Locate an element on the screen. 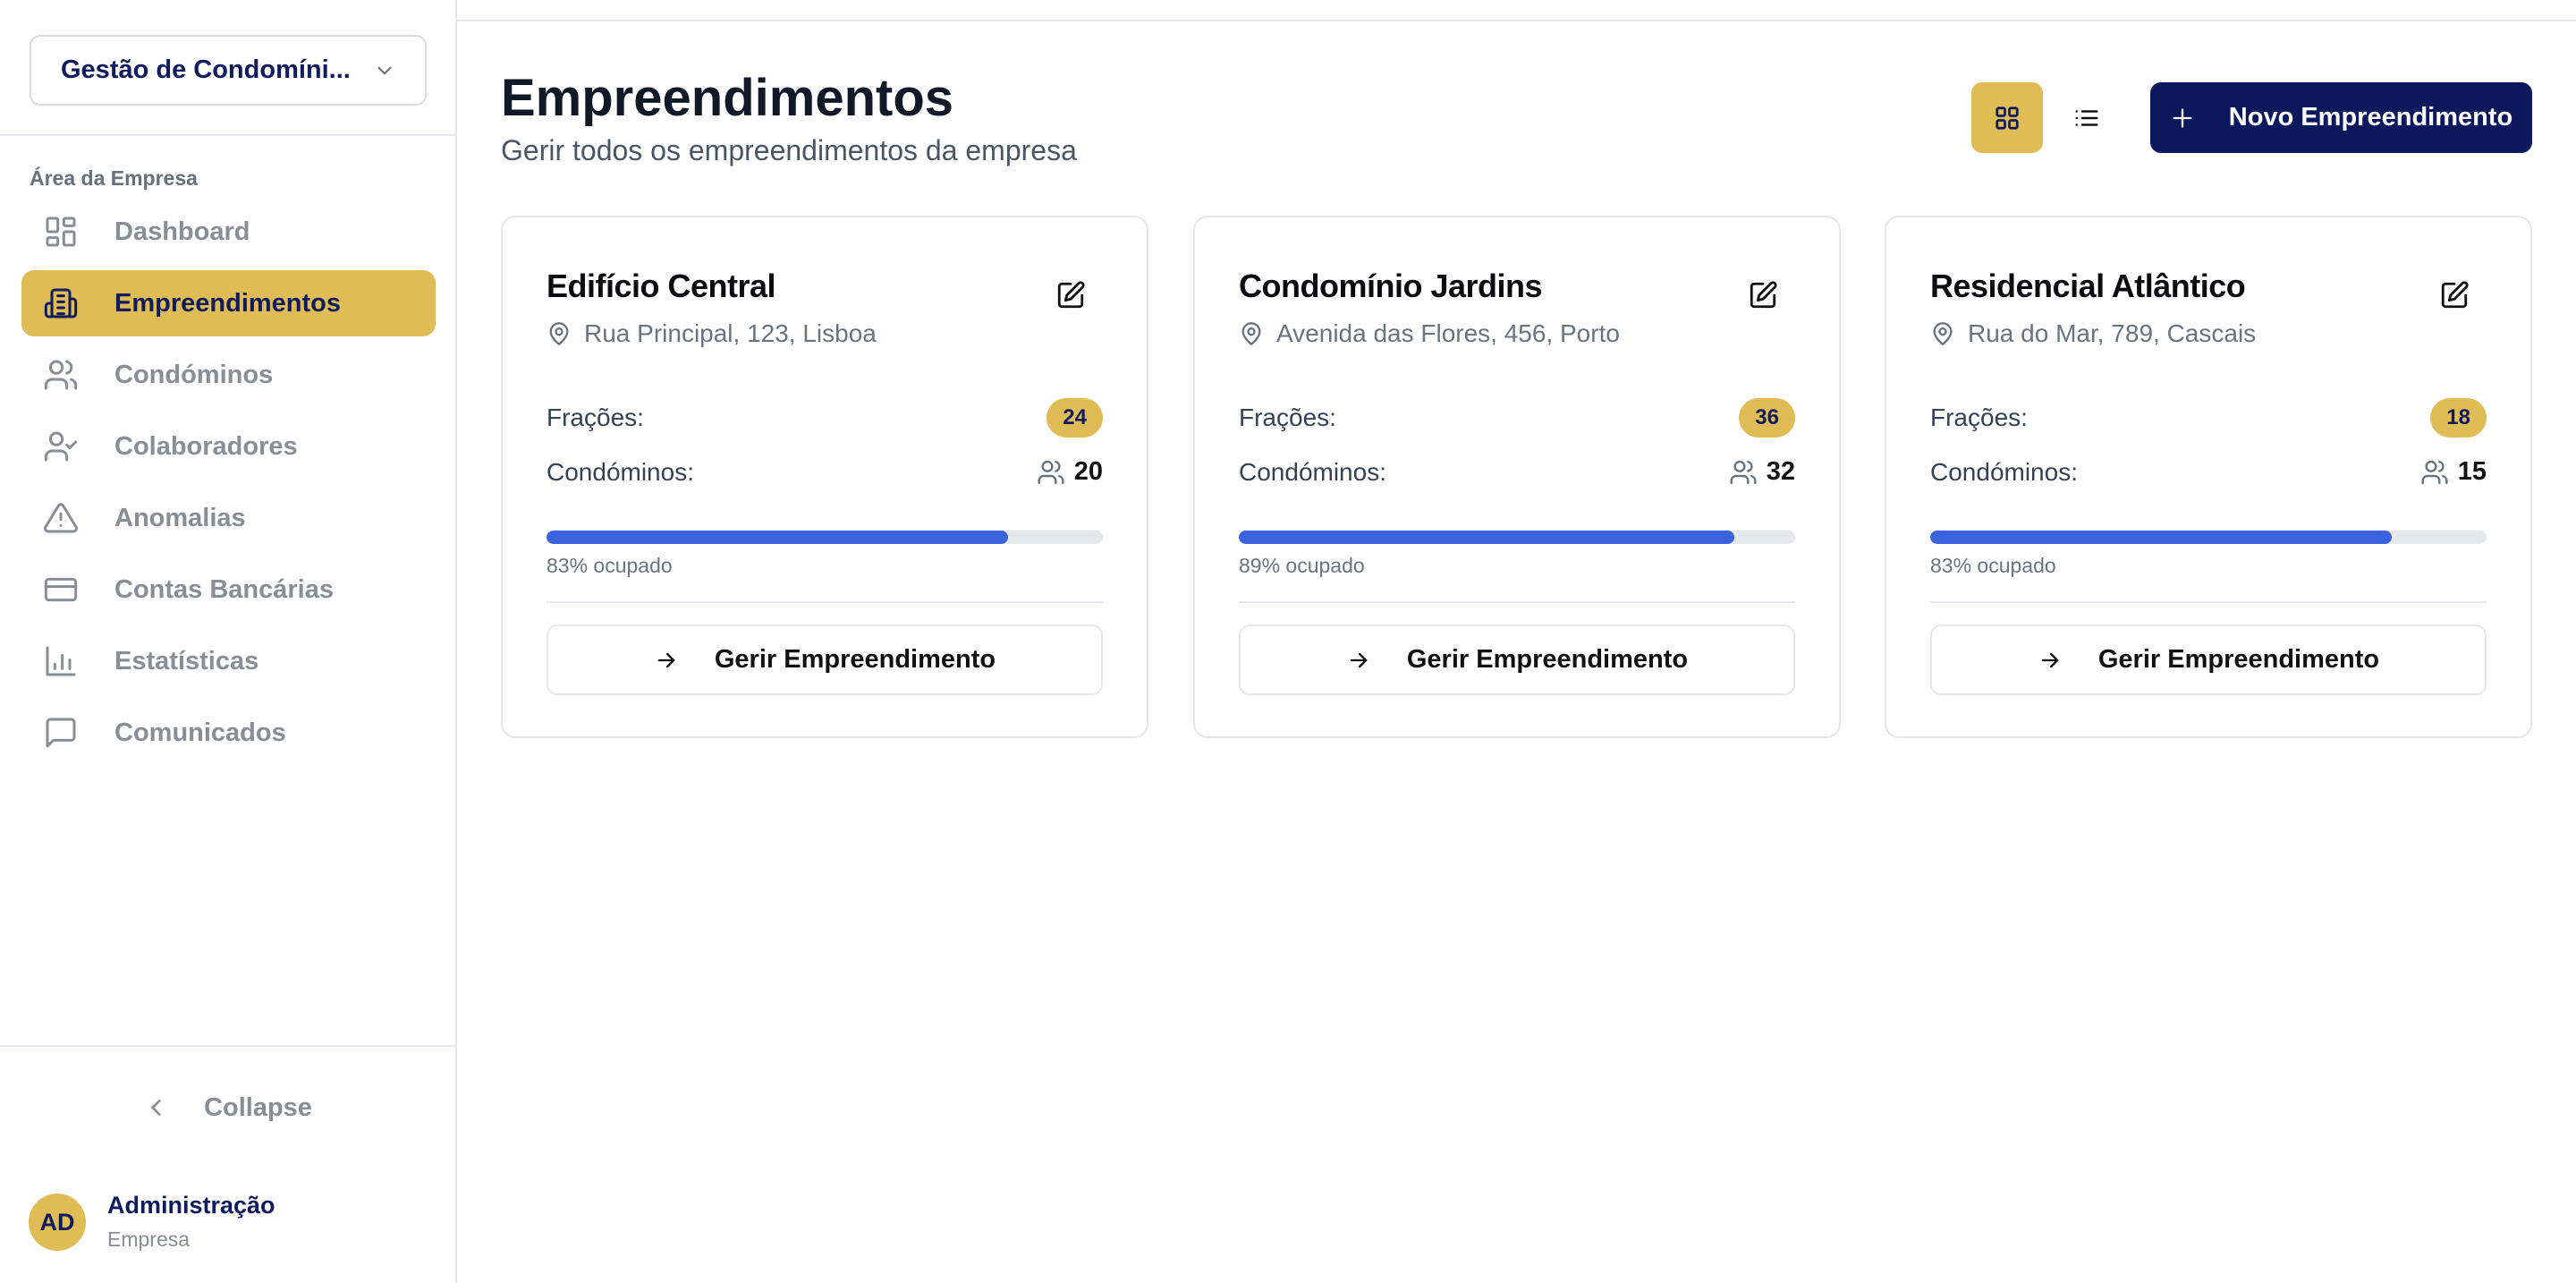 Image resolution: width=2576 pixels, height=1283 pixels. sidebar-item-label: Dashboard is located at coordinates (182, 231).